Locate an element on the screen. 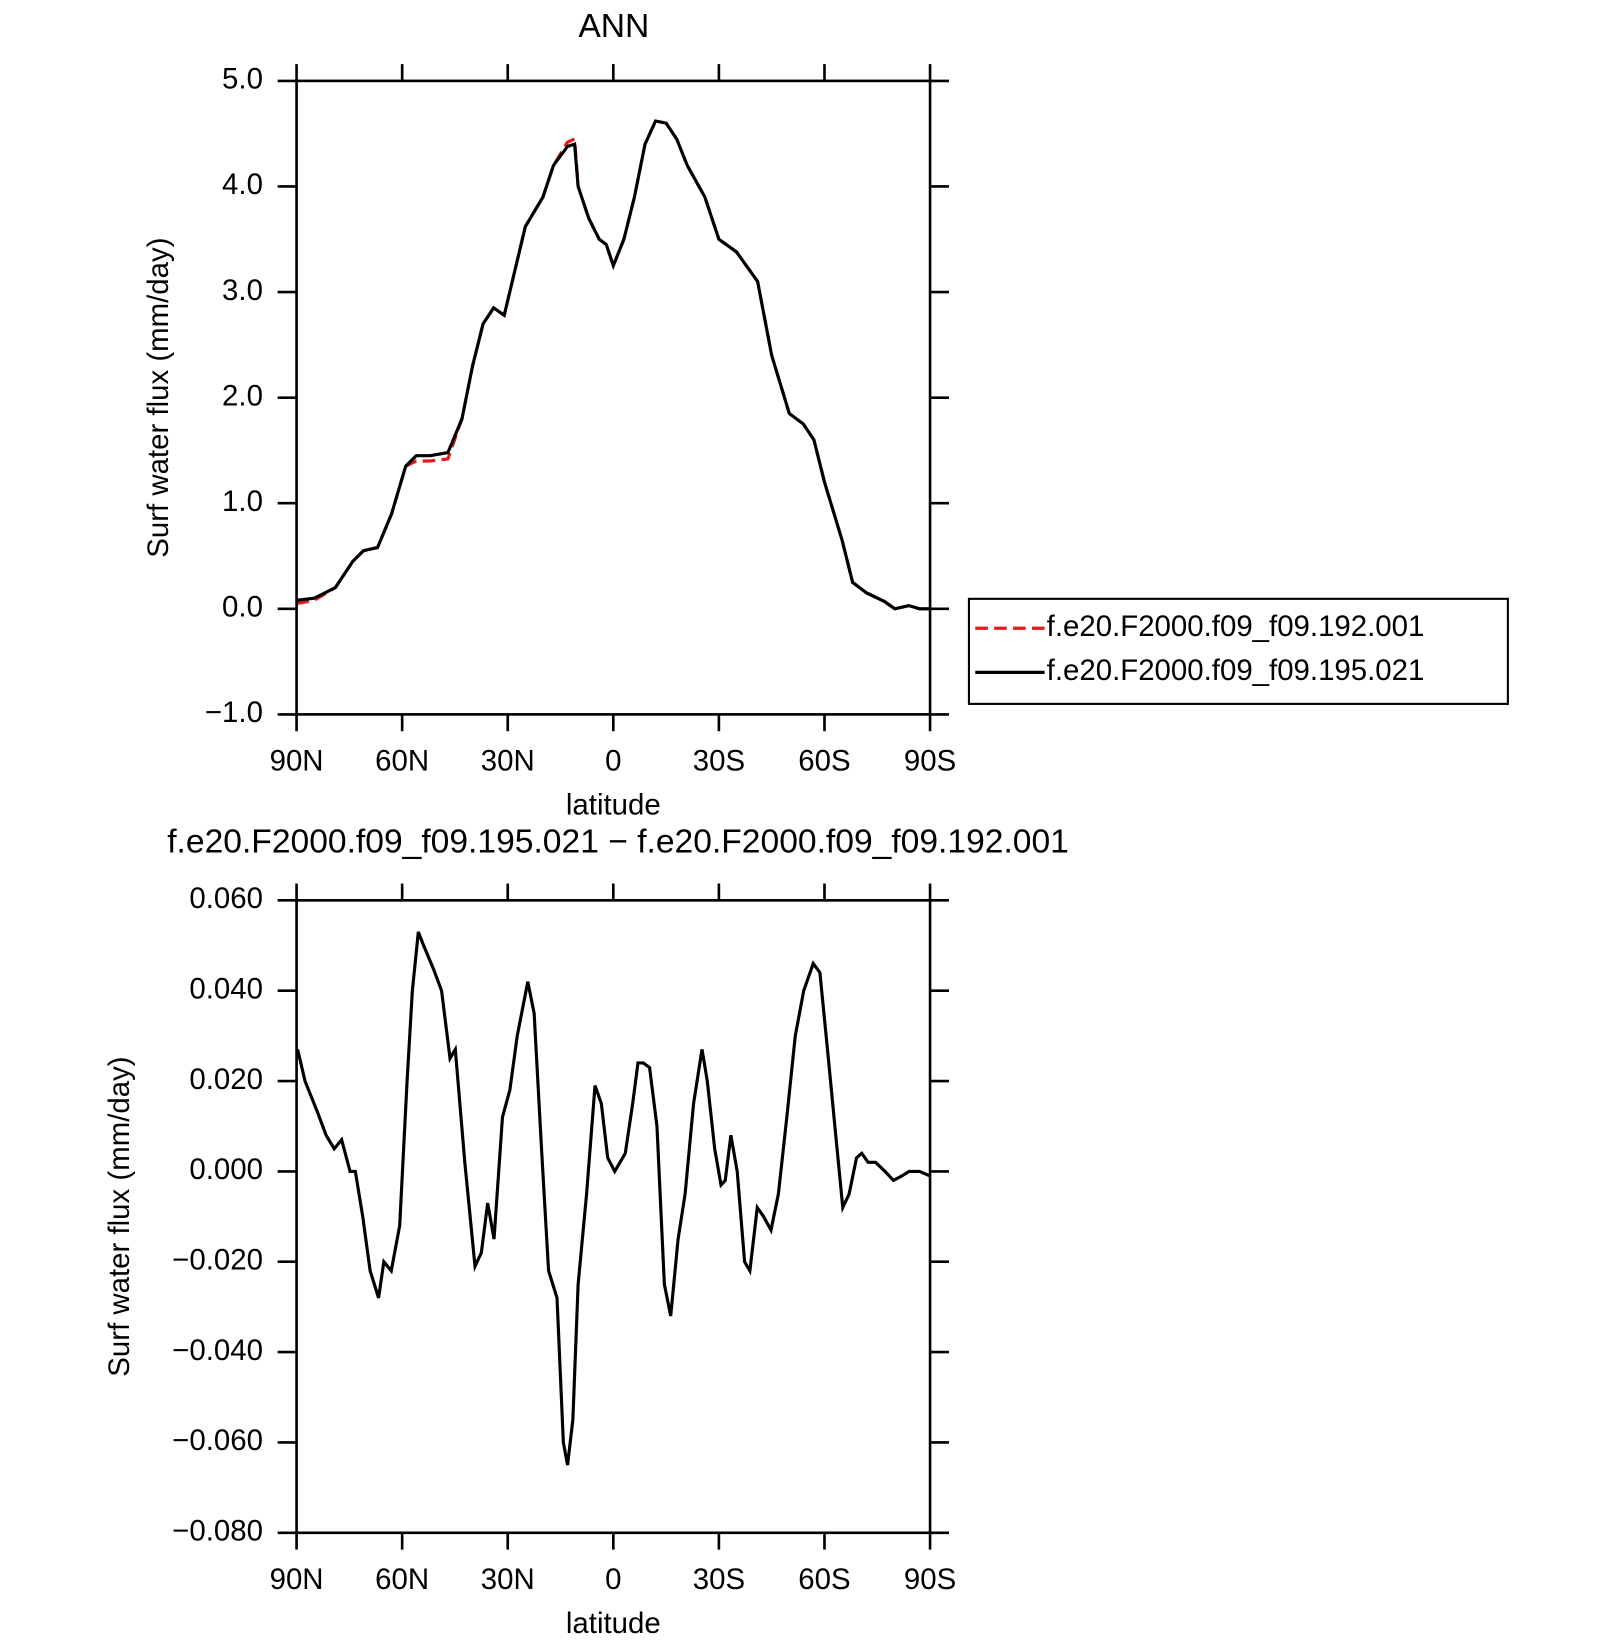  y-tick-label: 4.0 is located at coordinates (242, 184).